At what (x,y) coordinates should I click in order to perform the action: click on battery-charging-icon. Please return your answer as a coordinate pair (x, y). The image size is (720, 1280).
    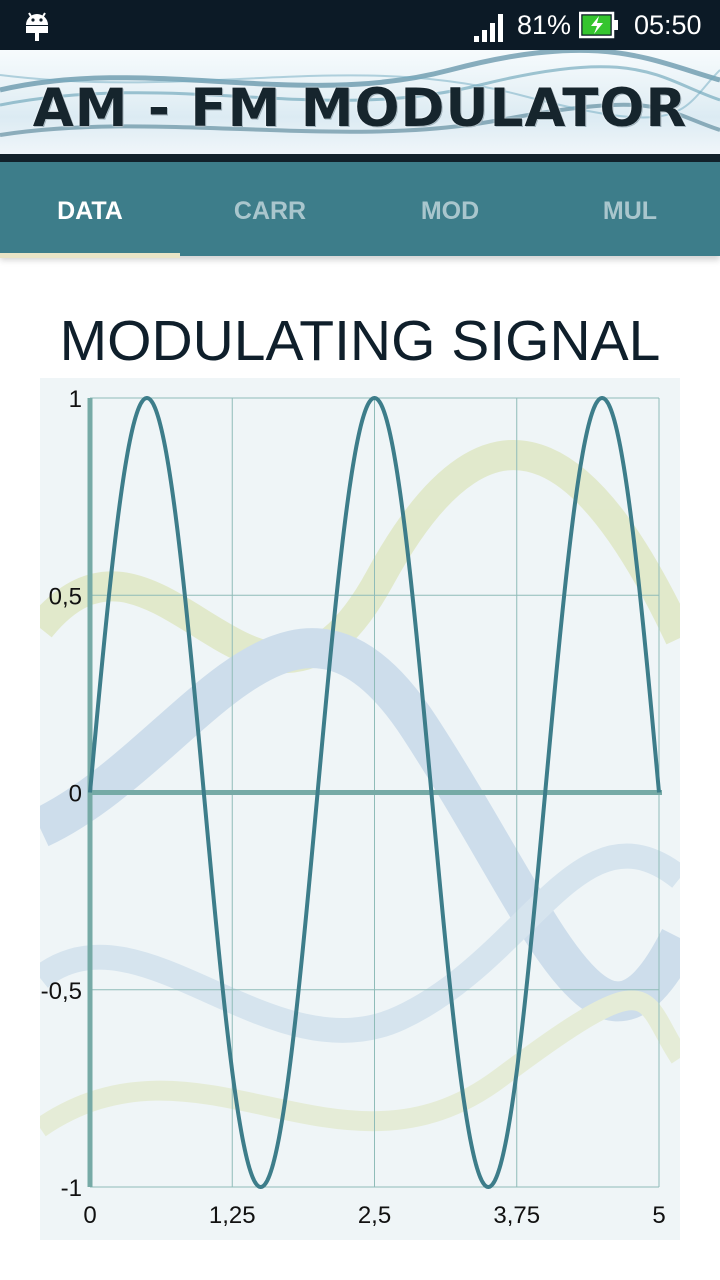
    Looking at the image, I should click on (599, 25).